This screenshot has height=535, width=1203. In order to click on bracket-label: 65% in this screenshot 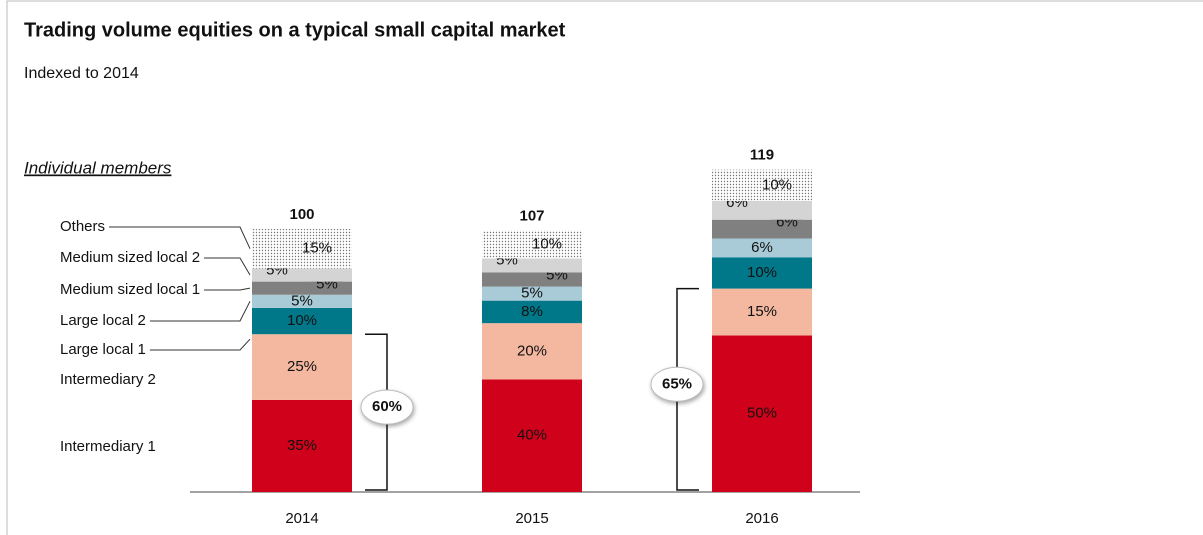, I will do `click(677, 383)`.